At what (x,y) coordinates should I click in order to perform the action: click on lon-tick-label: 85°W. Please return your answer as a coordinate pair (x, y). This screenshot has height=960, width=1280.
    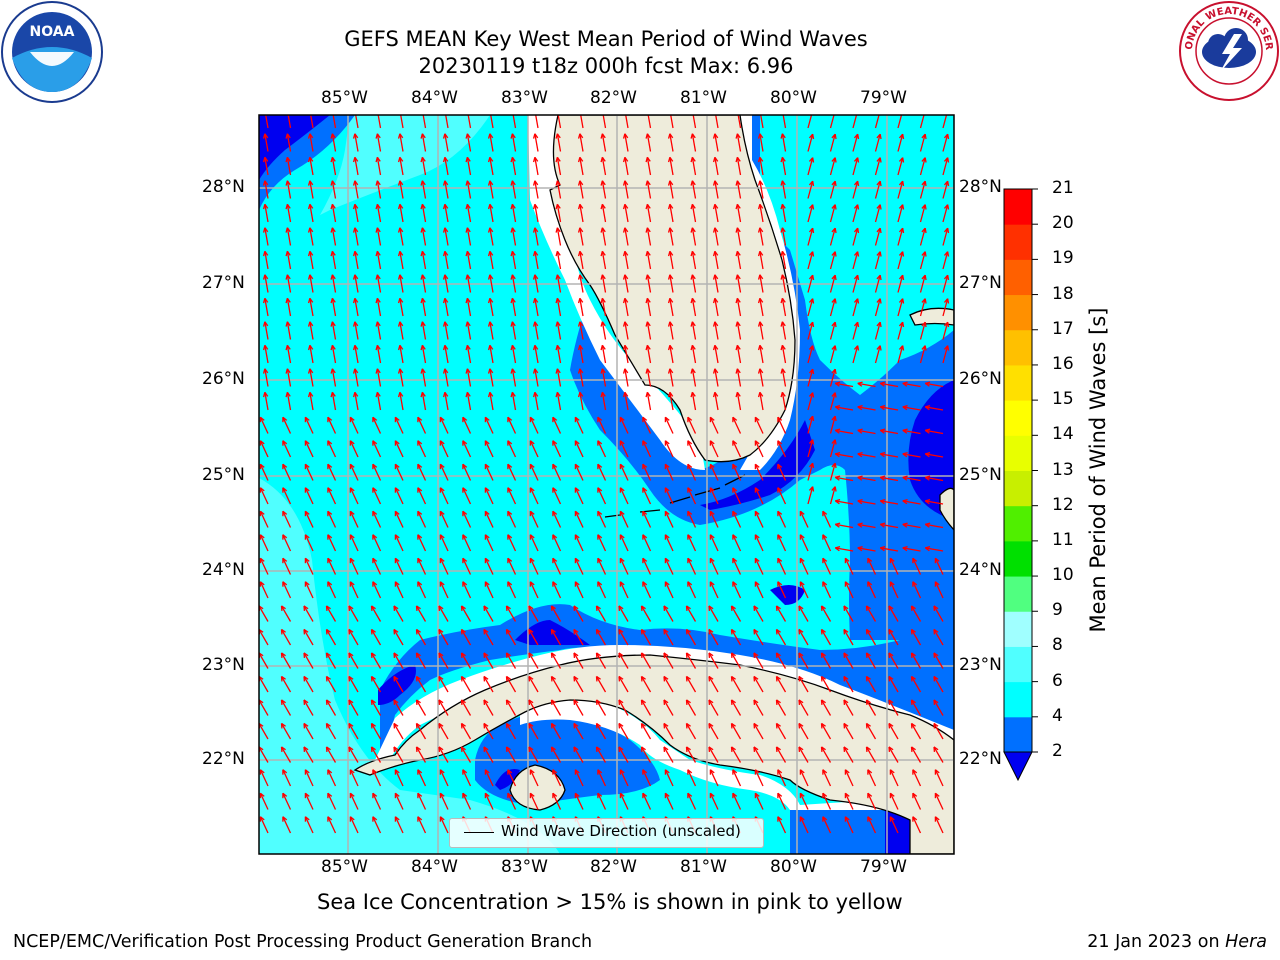
    Looking at the image, I should click on (344, 98).